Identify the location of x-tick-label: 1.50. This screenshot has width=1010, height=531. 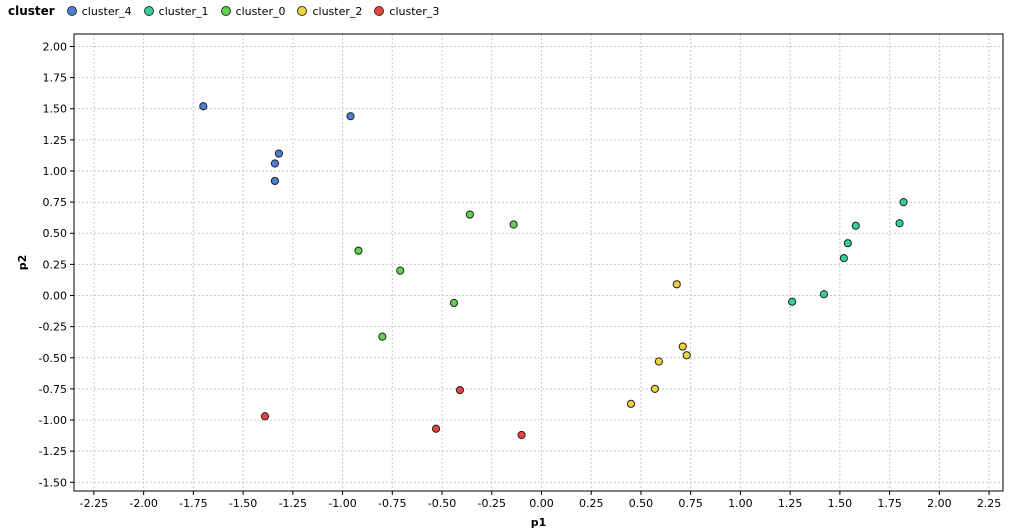
(840, 503).